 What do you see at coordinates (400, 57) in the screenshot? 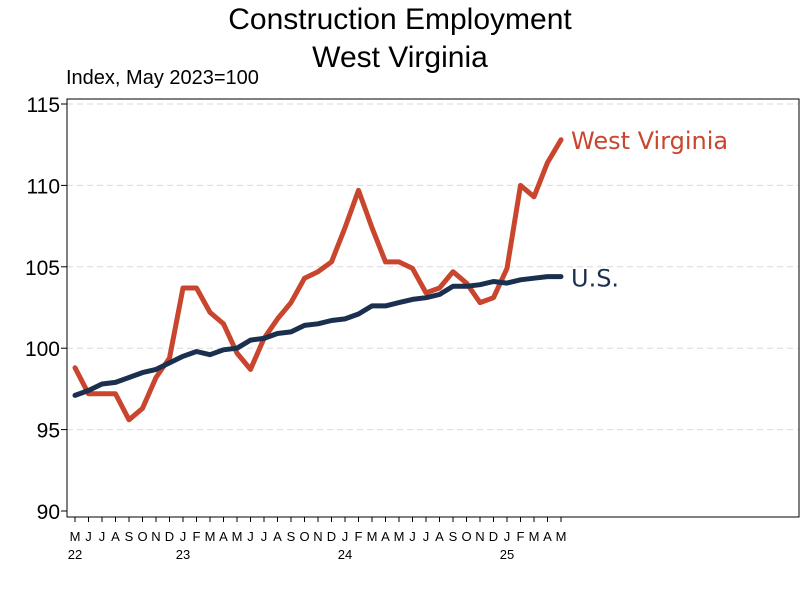
I see `chart-subtitle: West Virginia` at bounding box center [400, 57].